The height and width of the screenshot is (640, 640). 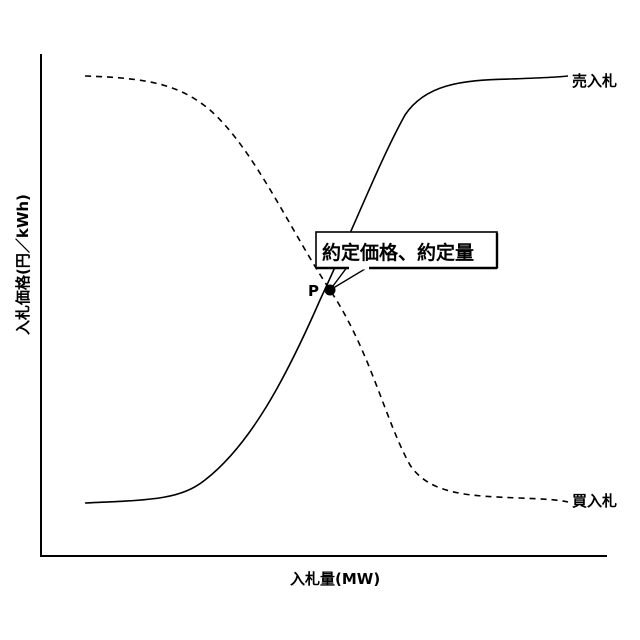 I want to click on y-axis-label: 入札価格(円／kWh), so click(x=22, y=264).